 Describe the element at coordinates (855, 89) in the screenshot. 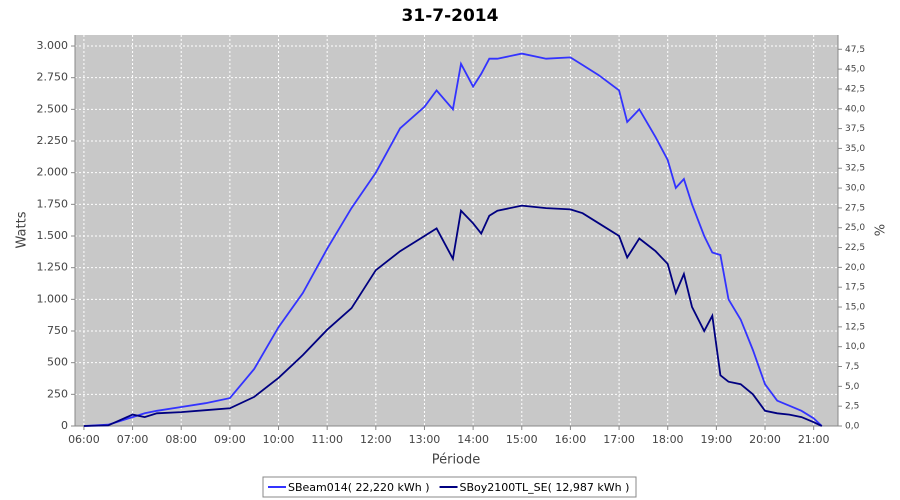

I see `y2-tick-label: 42,5` at that location.